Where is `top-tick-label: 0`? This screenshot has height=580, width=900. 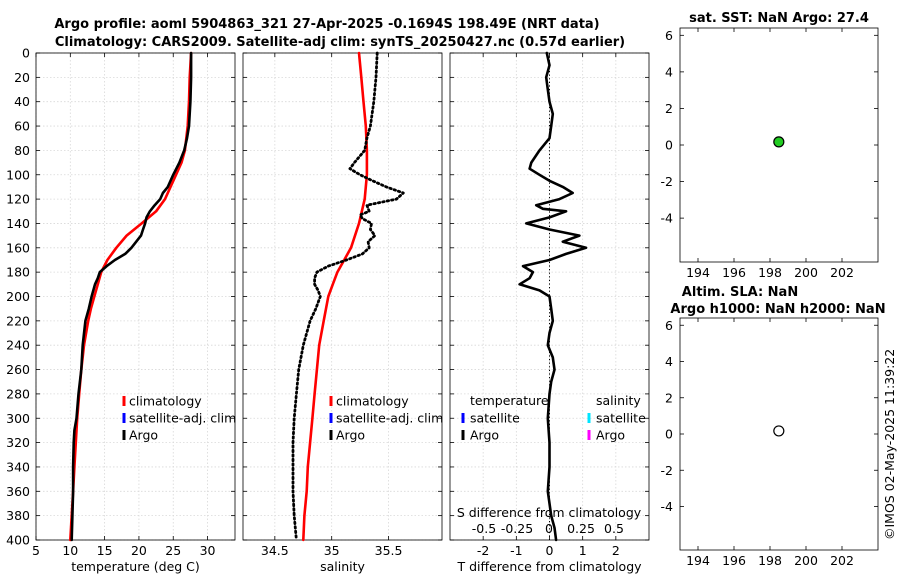 top-tick-label: 0 is located at coordinates (549, 528).